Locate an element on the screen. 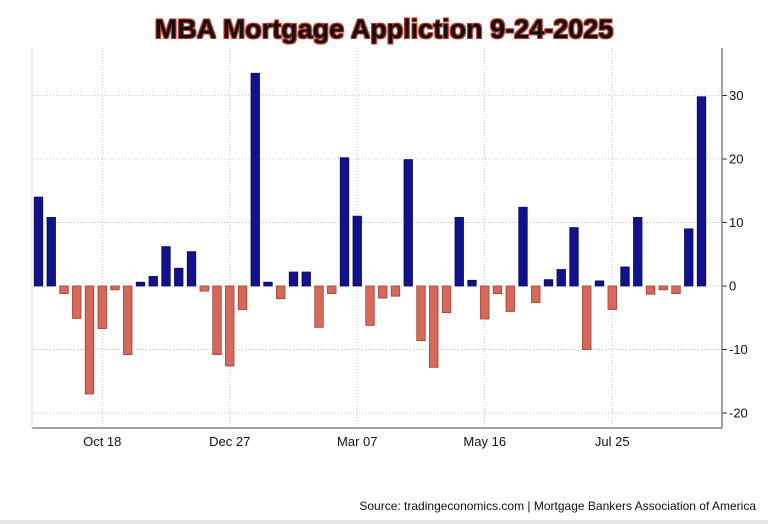 Image resolution: width=768 pixels, height=524 pixels. x-tick-label: Jul 25 is located at coordinates (612, 441).